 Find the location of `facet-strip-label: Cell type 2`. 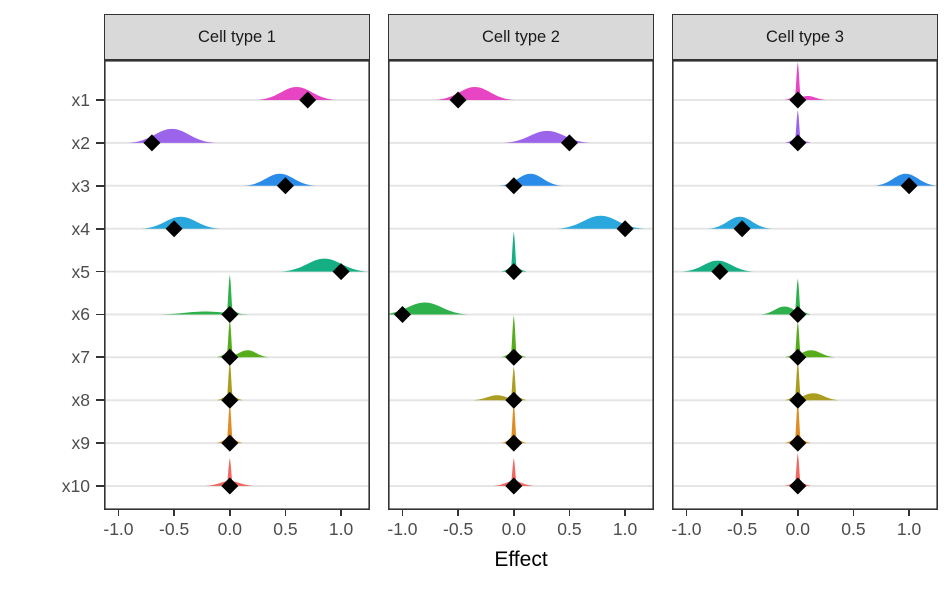

facet-strip-label: Cell type 2 is located at coordinates (521, 36).